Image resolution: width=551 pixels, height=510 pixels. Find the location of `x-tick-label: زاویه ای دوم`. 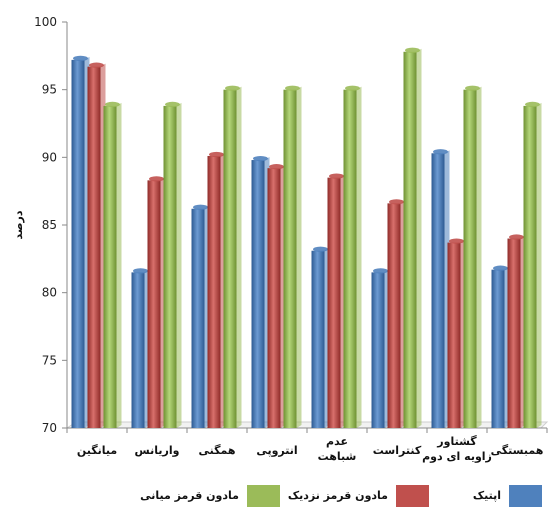

x-tick-label: زاویه ای دوم is located at coordinates (457, 456).